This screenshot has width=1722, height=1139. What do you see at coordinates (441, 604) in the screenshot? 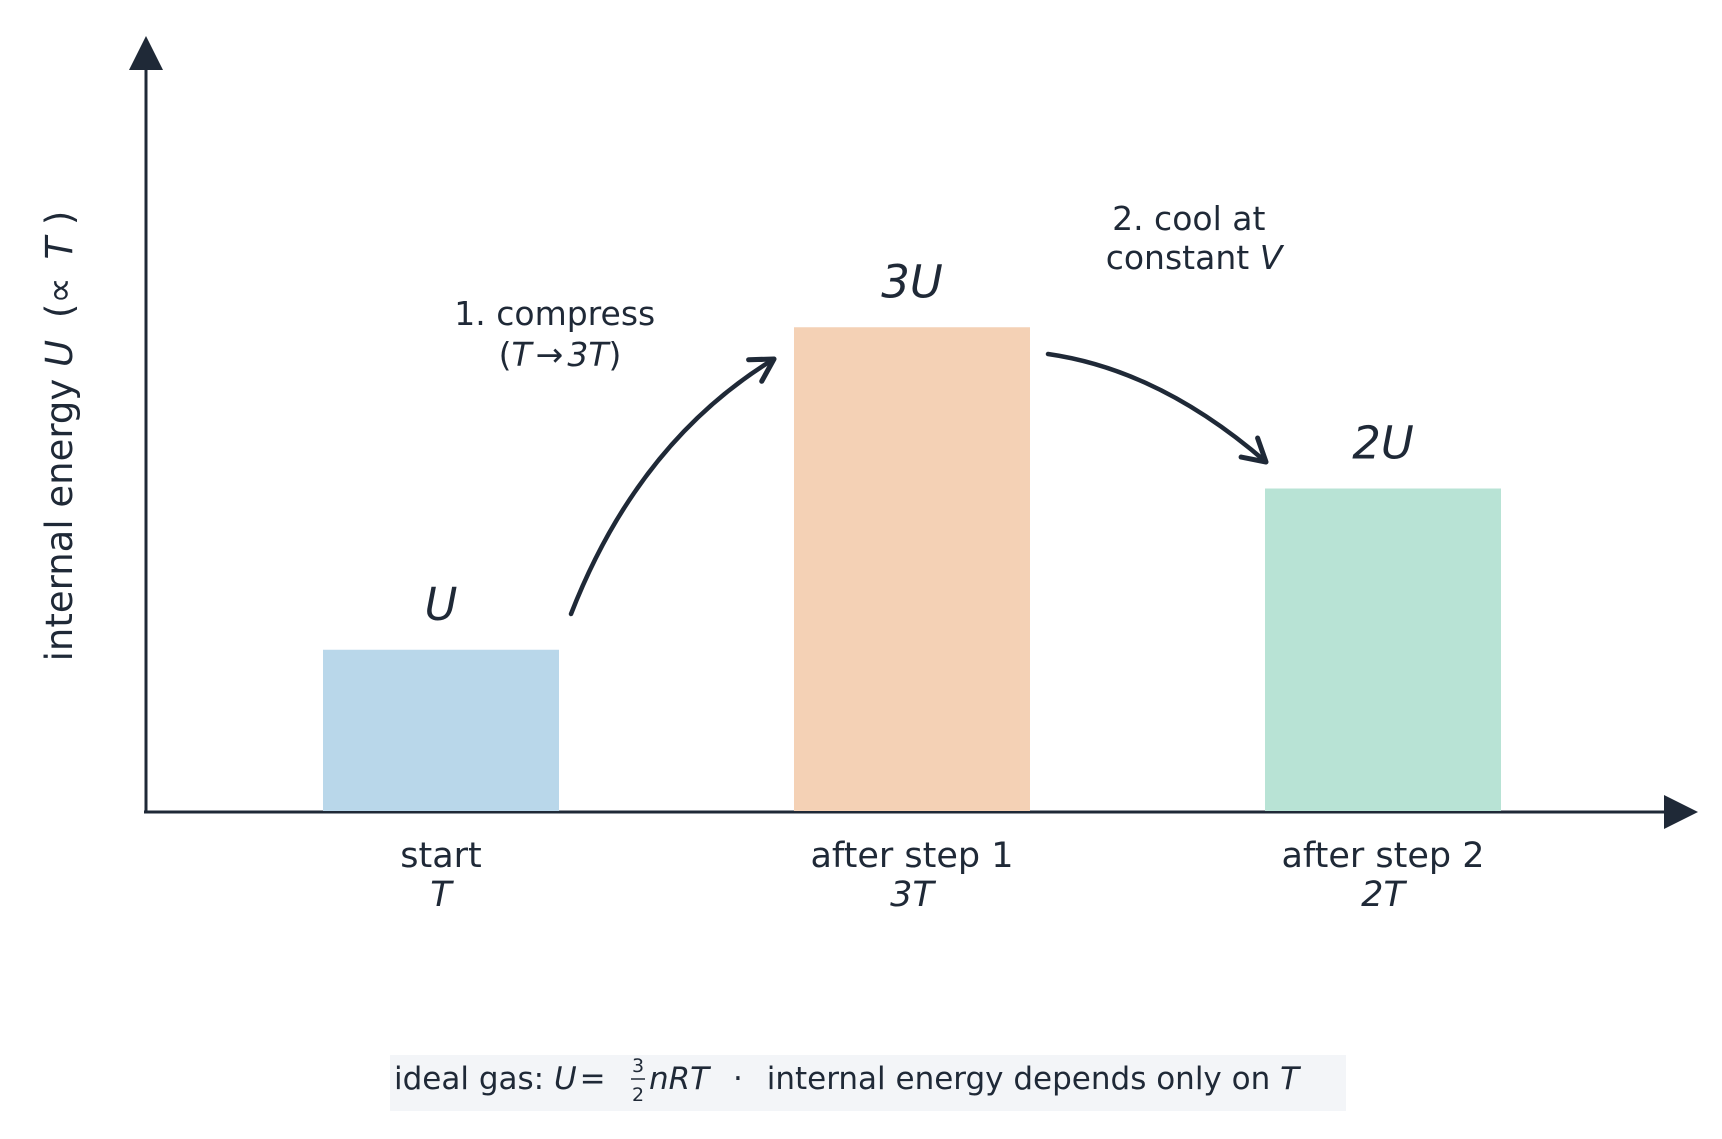
I see `bar-1-value-label: U` at bounding box center [441, 604].